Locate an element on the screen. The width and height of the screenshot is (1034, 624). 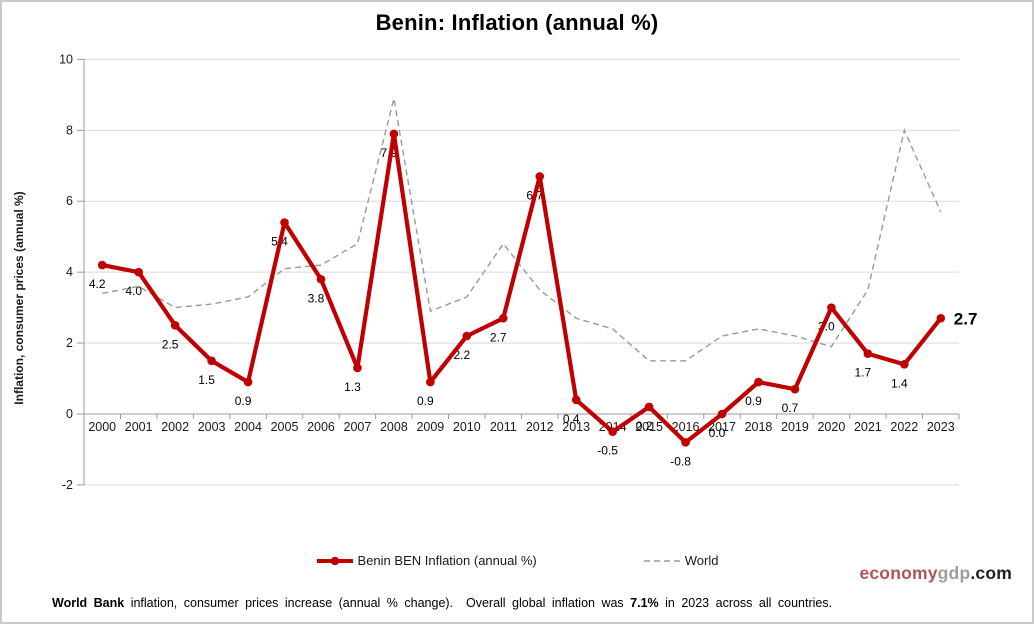
legend-item-benin: Benin BEN Inflation (annual %) is located at coordinates (426, 560).